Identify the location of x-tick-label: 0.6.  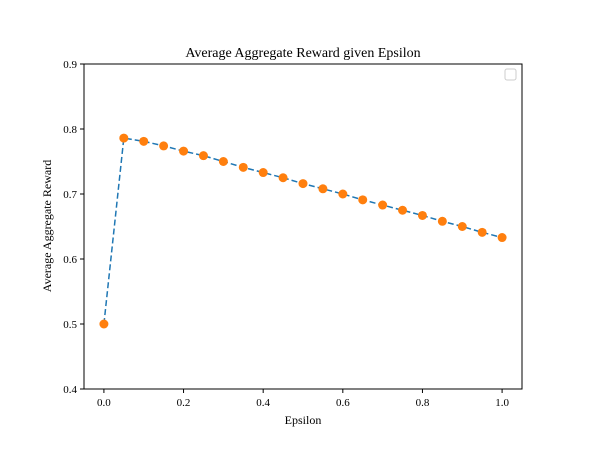
(343, 403).